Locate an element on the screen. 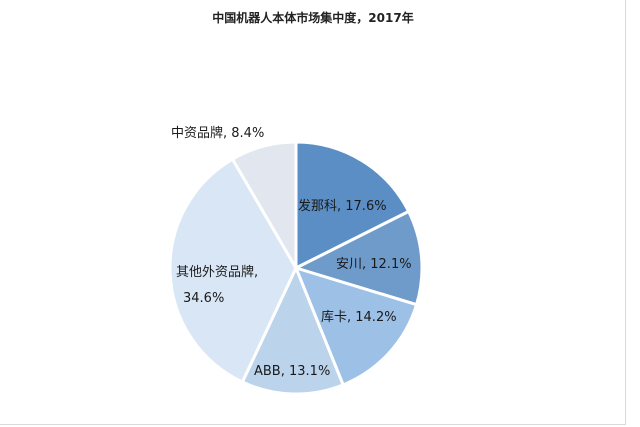  slice-label: 中资品牌, 8.4% is located at coordinates (217, 133).